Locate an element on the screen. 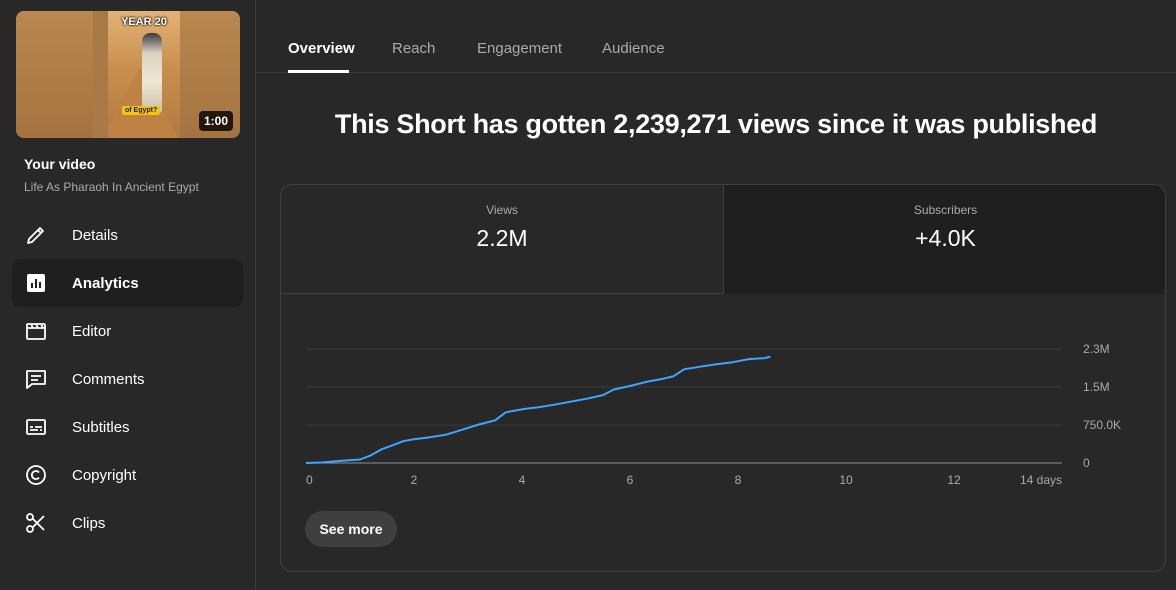  see-more-button: See more is located at coordinates (351, 529).